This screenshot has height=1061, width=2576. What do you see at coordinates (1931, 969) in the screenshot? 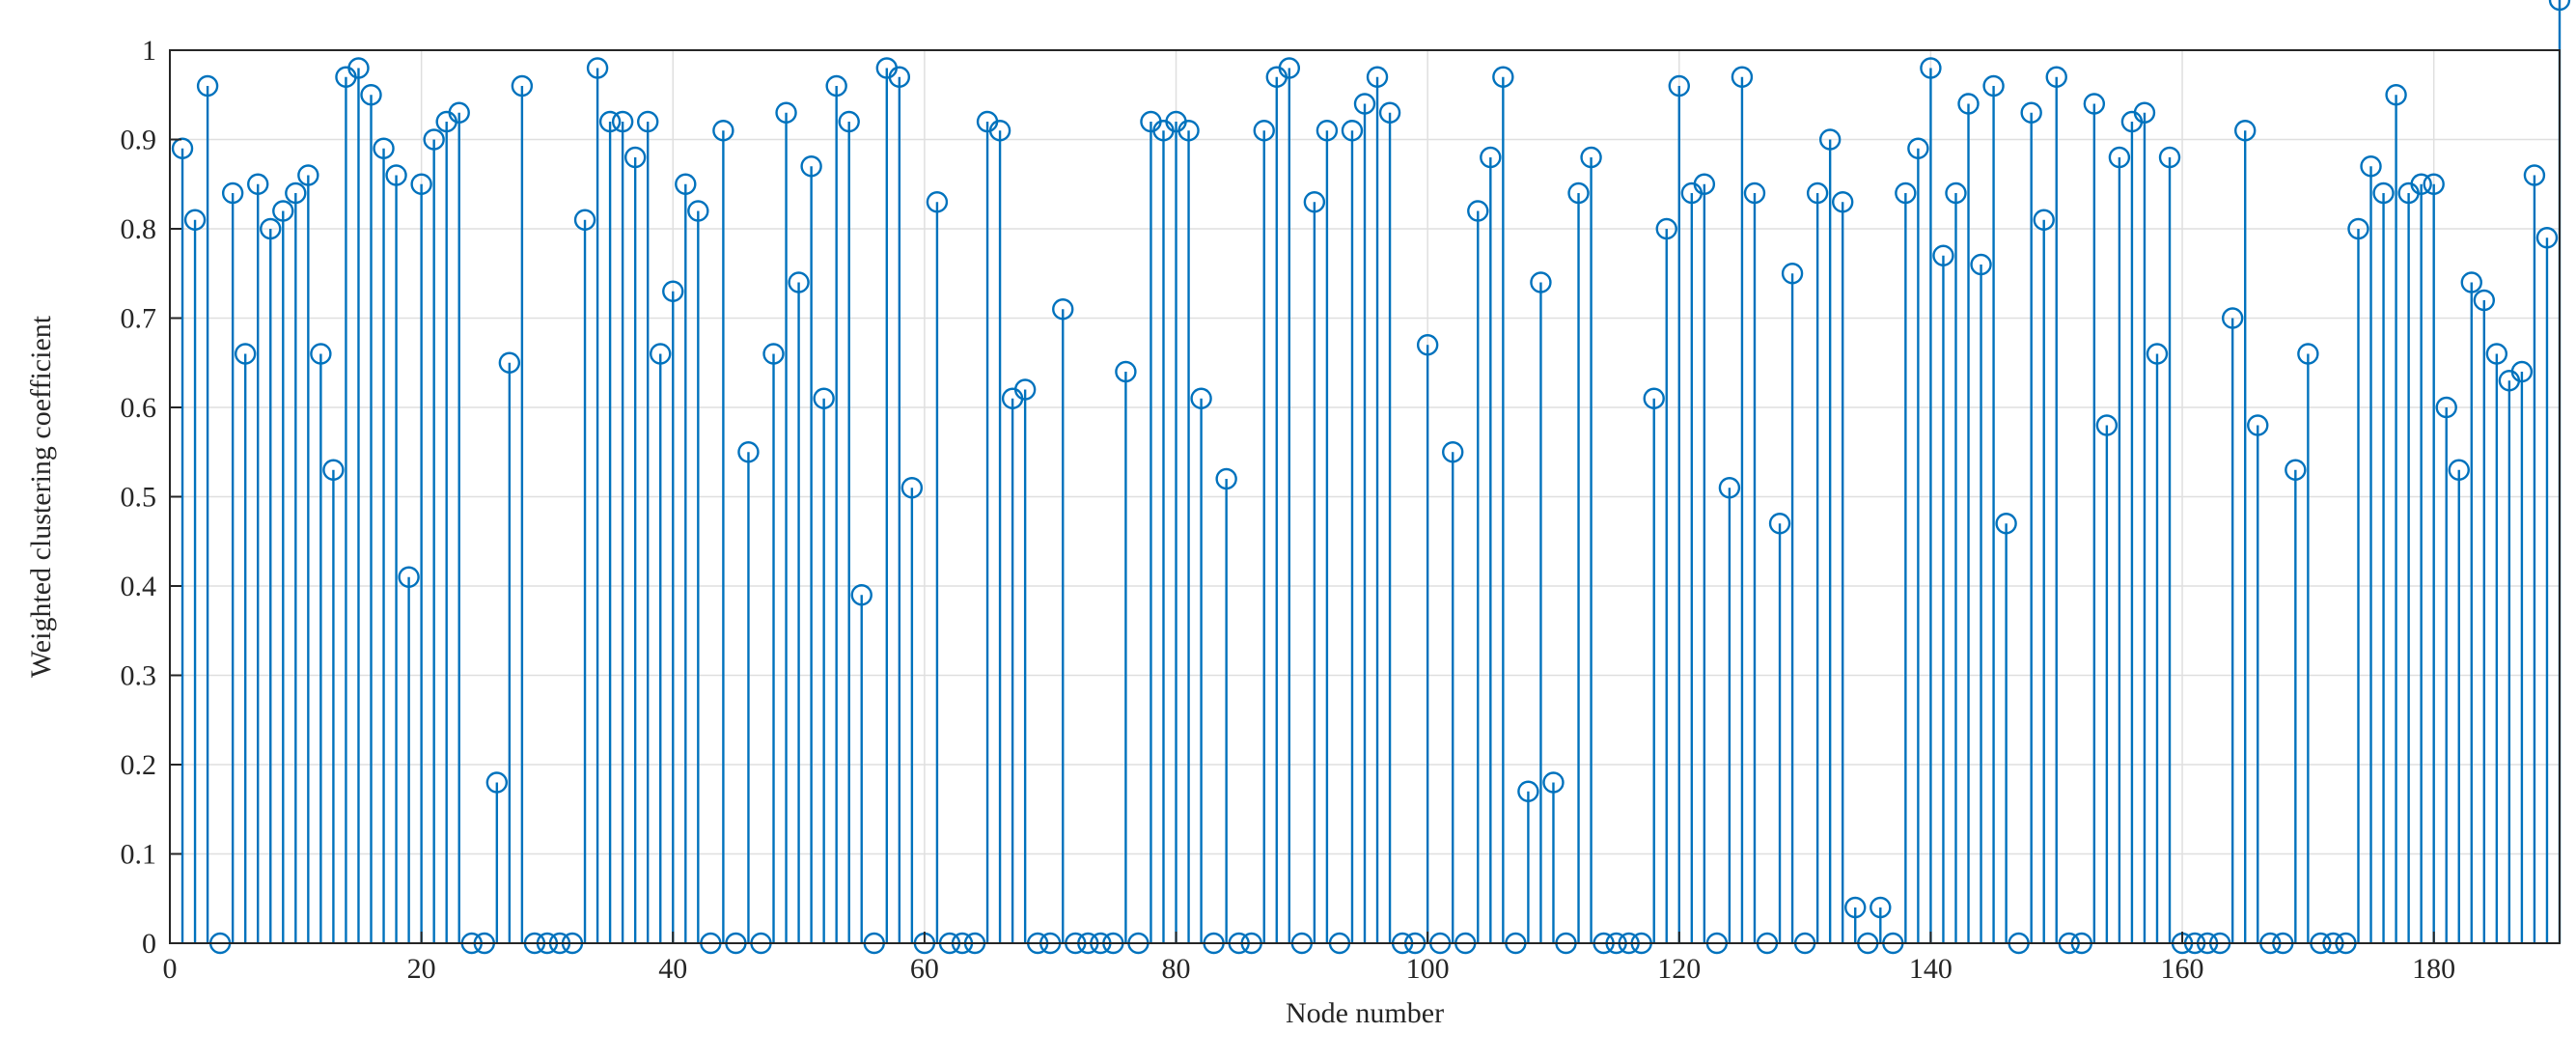
I see `x-tick-label: 140` at bounding box center [1931, 969].